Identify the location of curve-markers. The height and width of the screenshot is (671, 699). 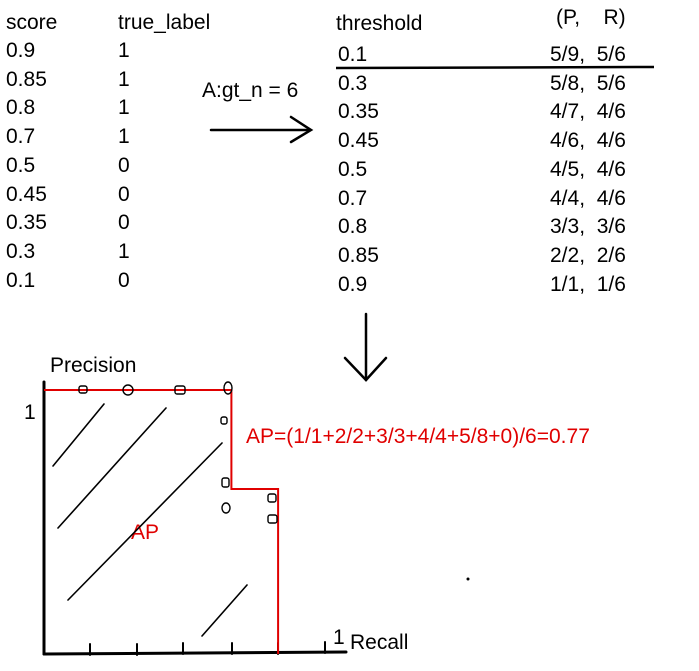
(178, 452).